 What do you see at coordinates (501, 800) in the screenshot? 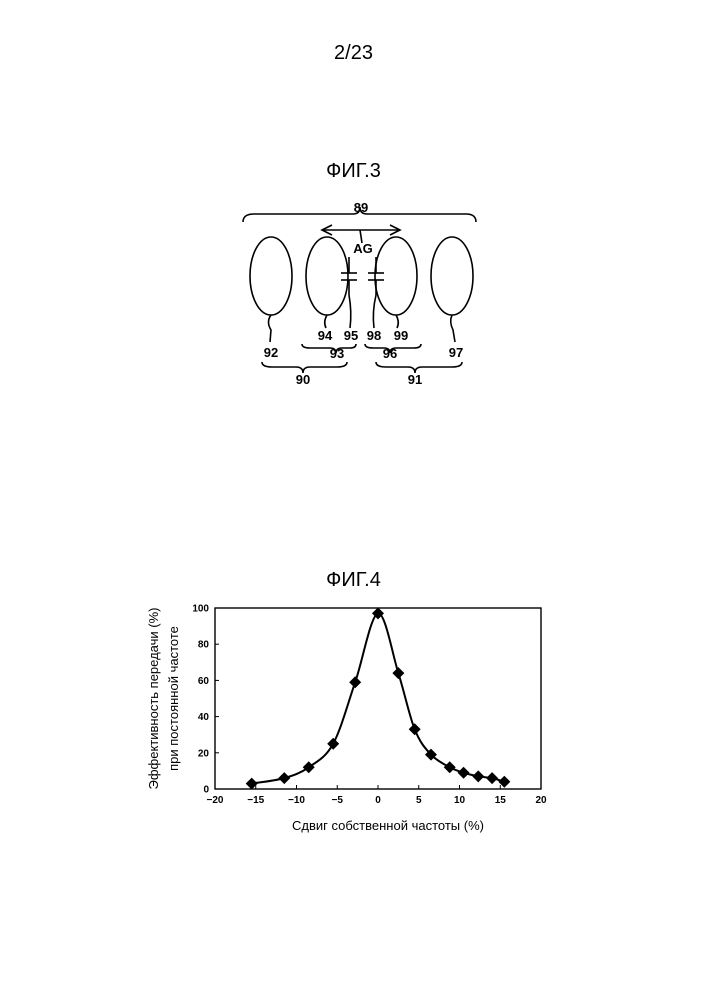
I see `x-tick-label: 15` at bounding box center [501, 800].